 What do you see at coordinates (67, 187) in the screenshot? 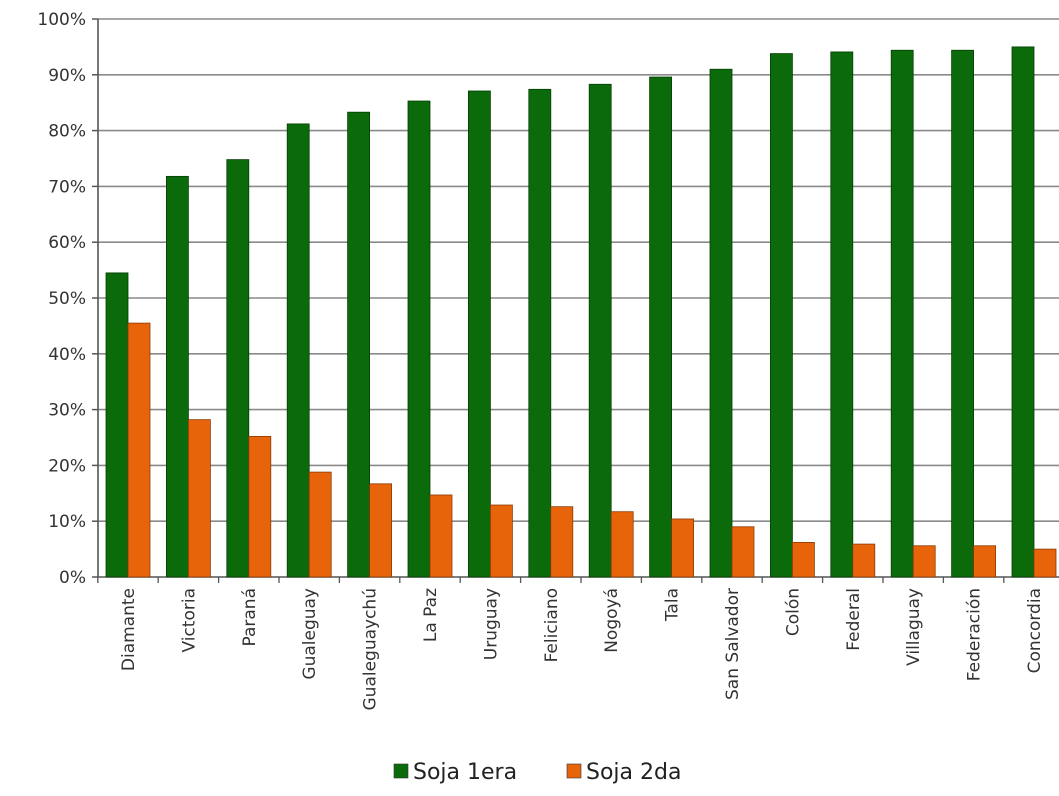
I see `y-tick-label: 70%` at bounding box center [67, 187].